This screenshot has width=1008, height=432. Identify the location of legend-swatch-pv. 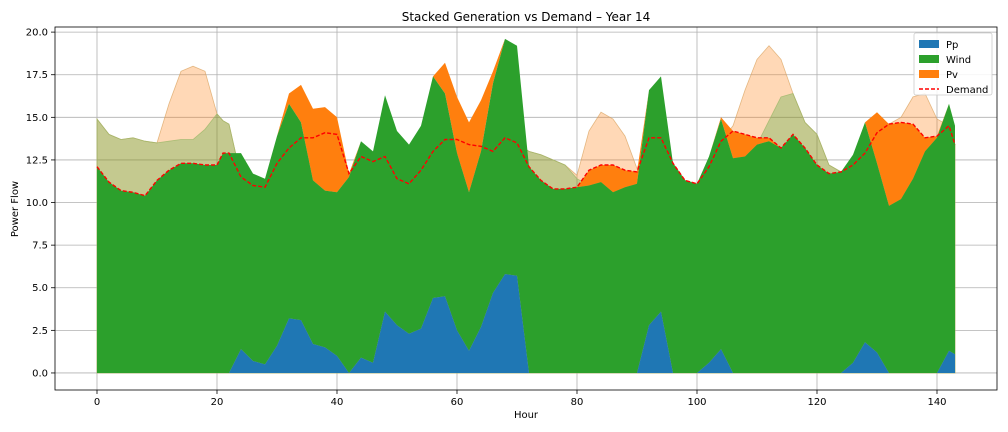
(929, 74).